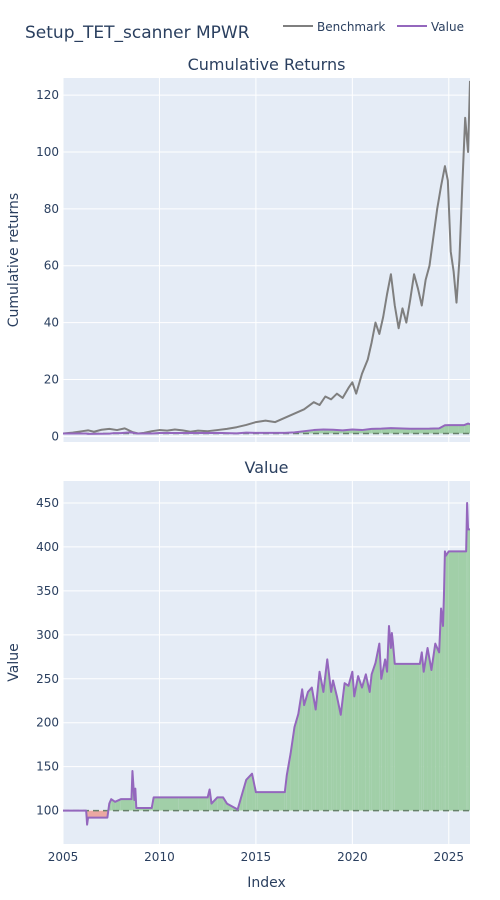  Describe the element at coordinates (159, 857) in the screenshot. I see `x-tick-label: 2010` at that location.